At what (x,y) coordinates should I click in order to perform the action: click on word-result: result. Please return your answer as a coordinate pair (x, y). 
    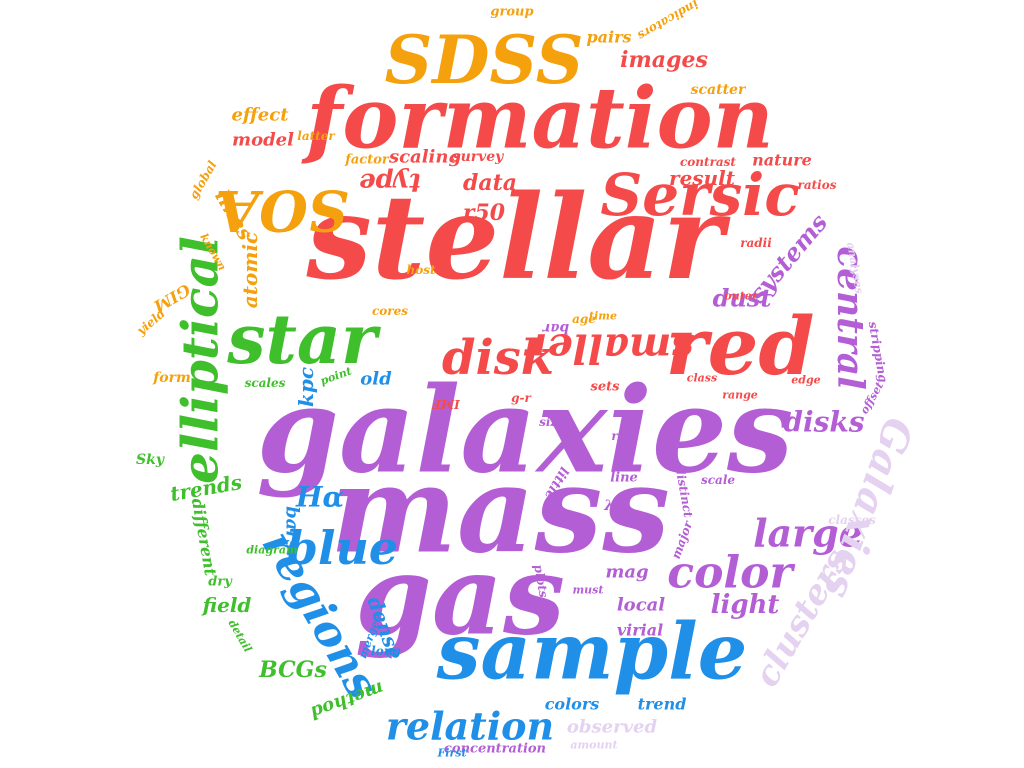
    Looking at the image, I should click on (702, 178).